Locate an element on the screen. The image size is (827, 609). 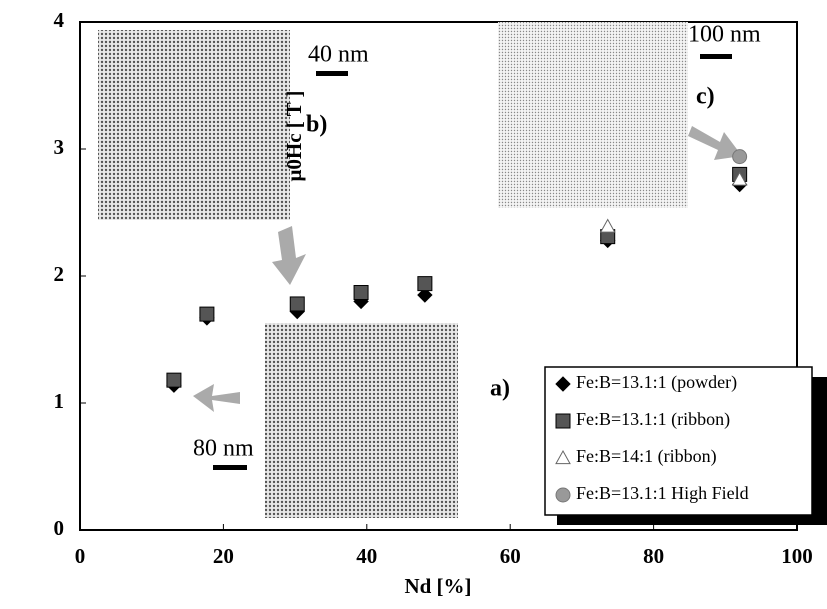
x-tick-label: 40 is located at coordinates (366, 556).